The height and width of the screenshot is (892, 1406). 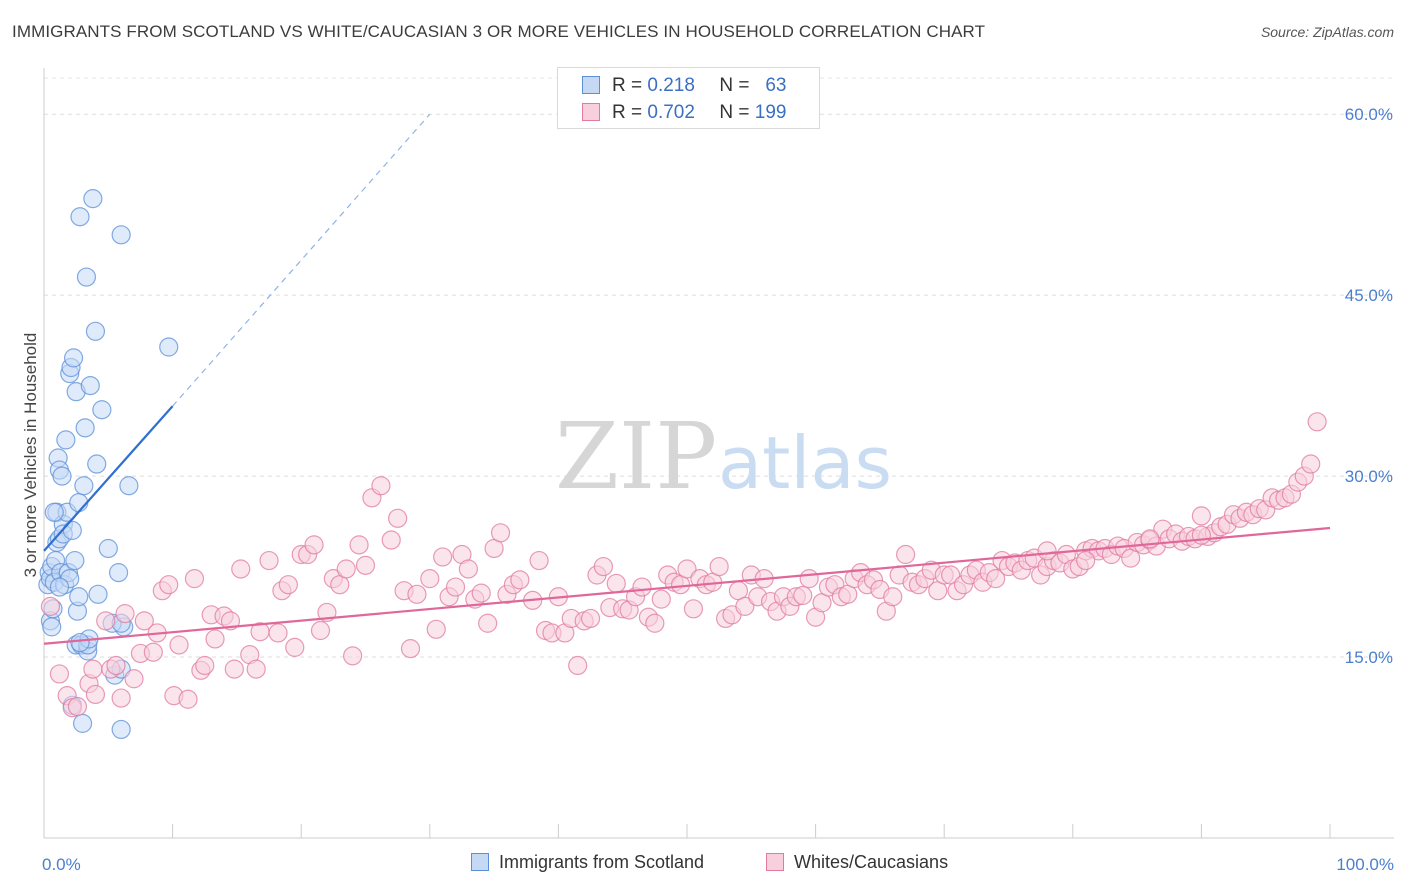 I want to click on bottom-legend-swatch-whites, so click(x=775, y=862).